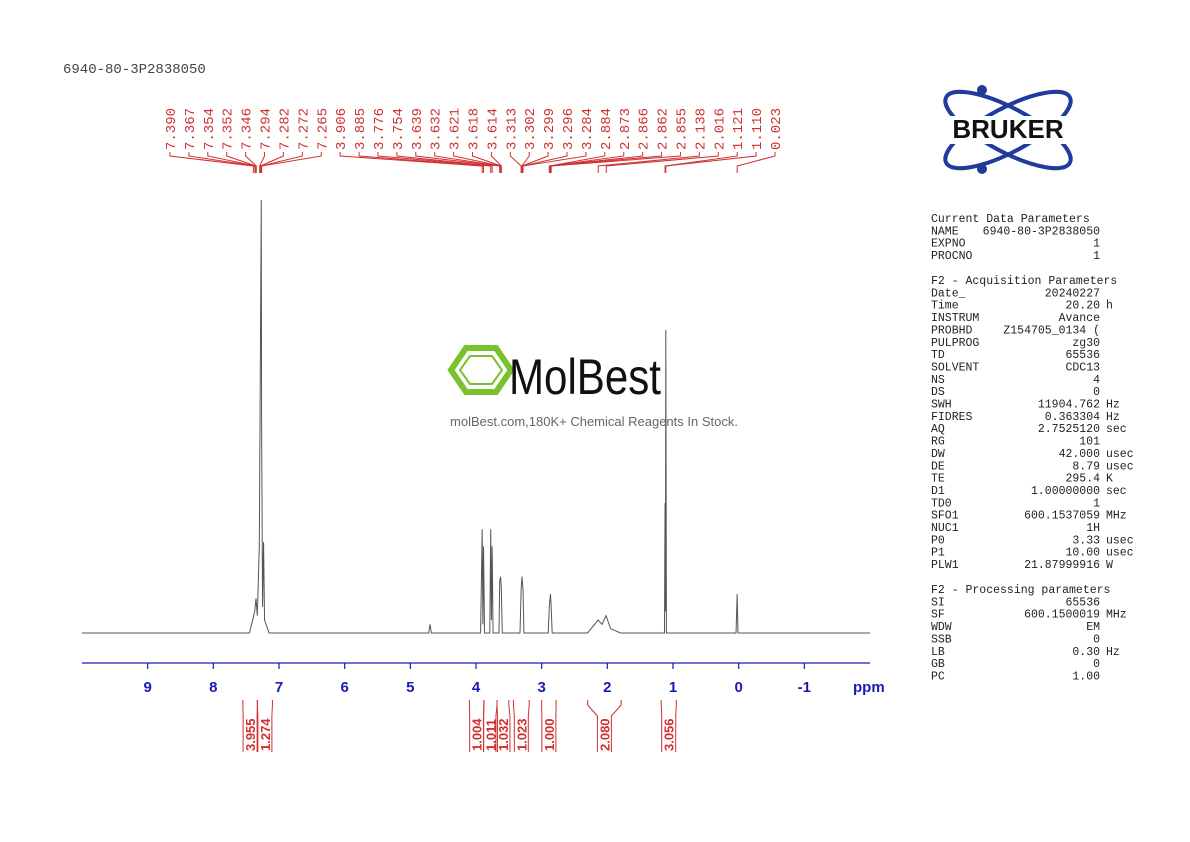 This screenshot has width=1190, height=842. Describe the element at coordinates (1096, 256) in the screenshot. I see `parameter-value: 1` at that location.